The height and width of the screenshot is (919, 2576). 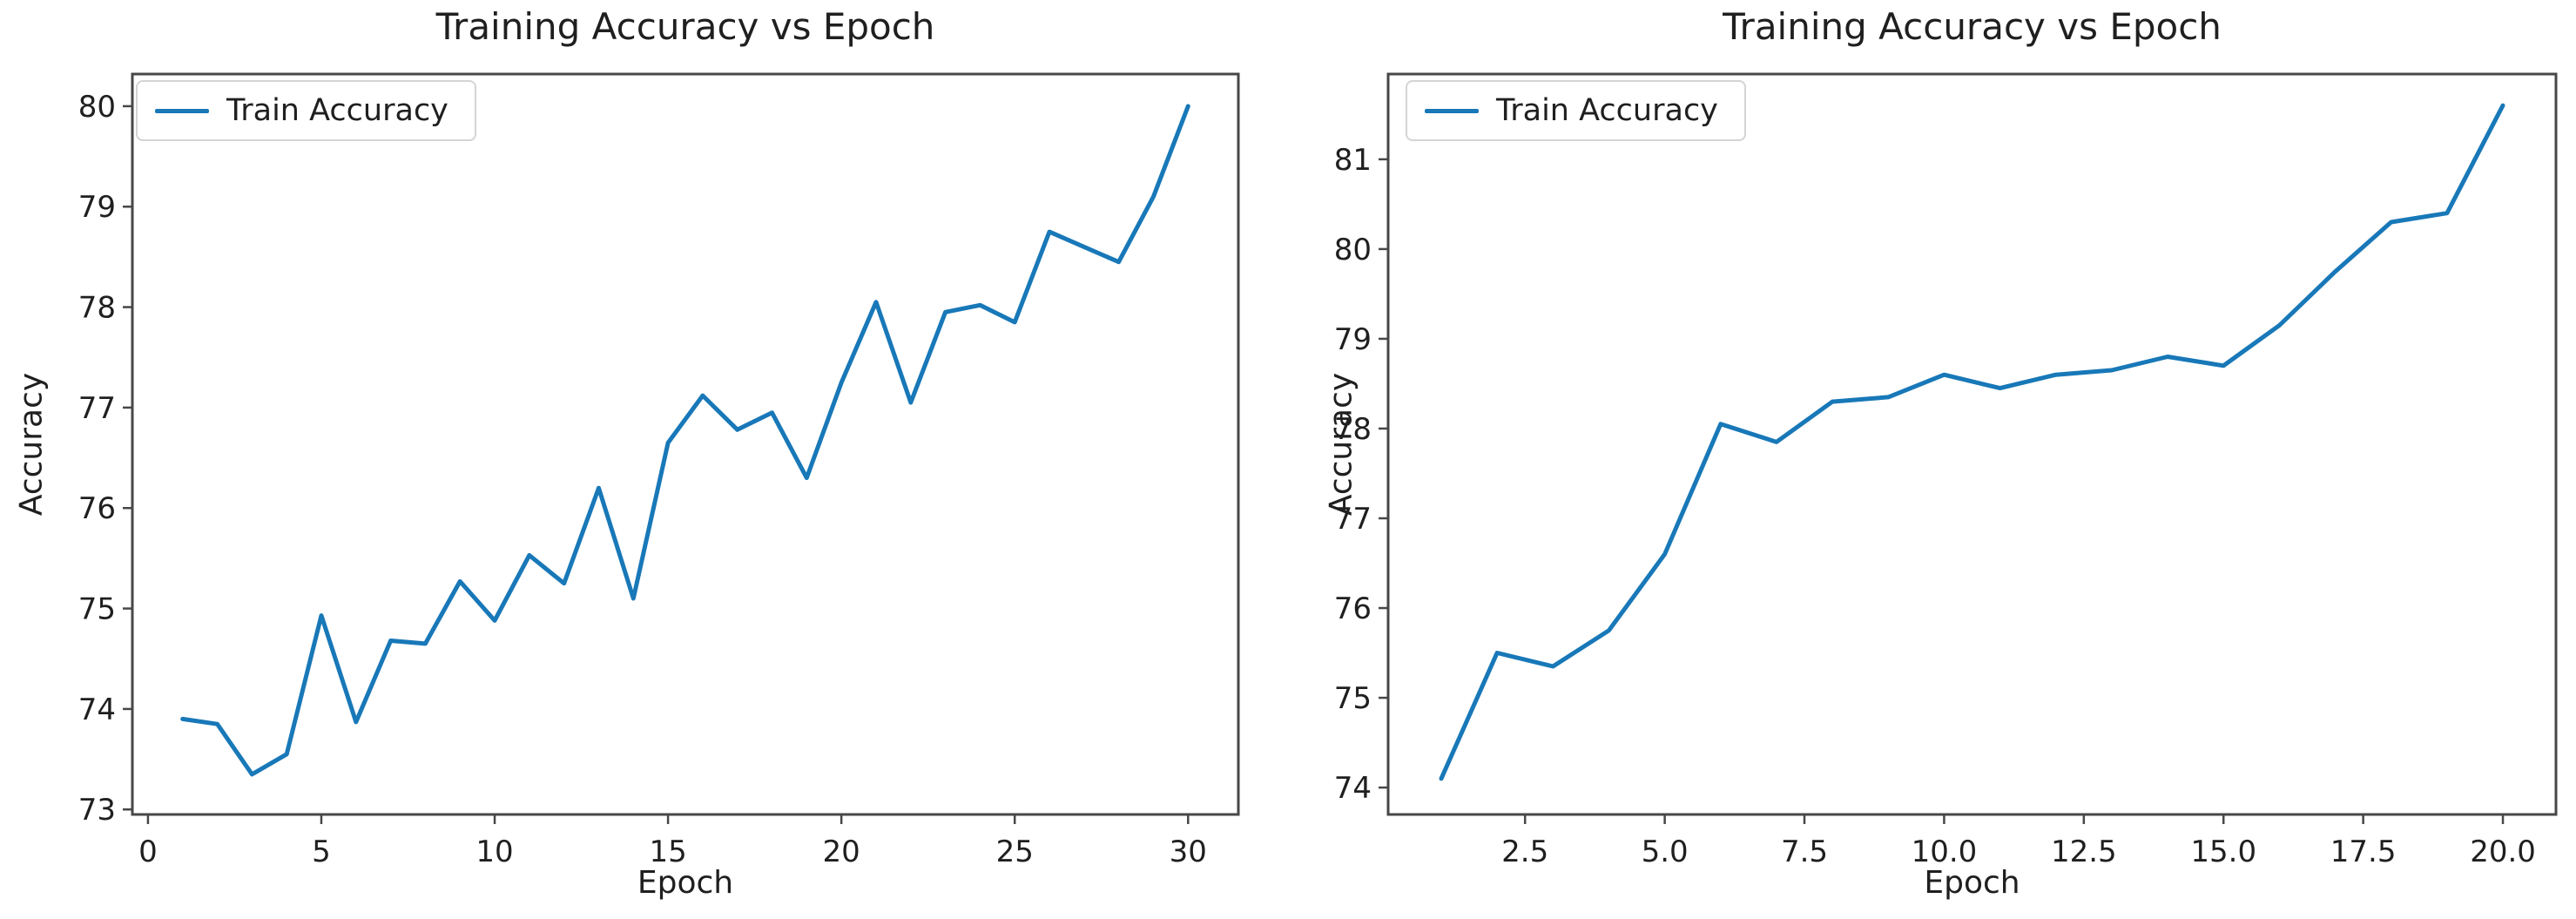 What do you see at coordinates (97, 810) in the screenshot?
I see `y-tick-label: 73` at bounding box center [97, 810].